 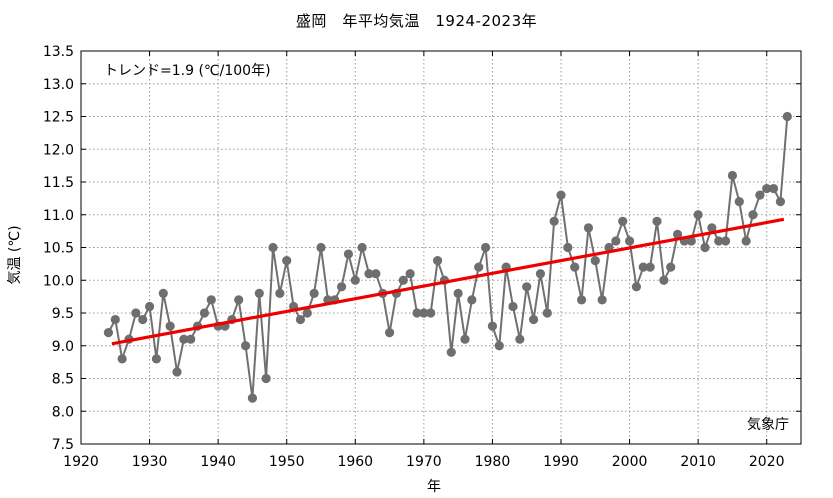 What do you see at coordinates (434, 487) in the screenshot?
I see `x-axis-label: 年` at bounding box center [434, 487].